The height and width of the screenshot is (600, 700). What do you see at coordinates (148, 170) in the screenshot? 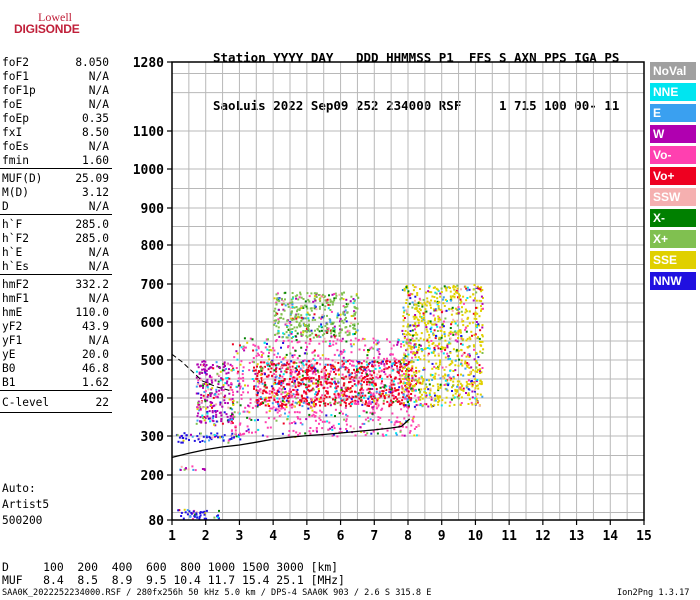
I see `y-tick-label: 1000` at bounding box center [148, 170].